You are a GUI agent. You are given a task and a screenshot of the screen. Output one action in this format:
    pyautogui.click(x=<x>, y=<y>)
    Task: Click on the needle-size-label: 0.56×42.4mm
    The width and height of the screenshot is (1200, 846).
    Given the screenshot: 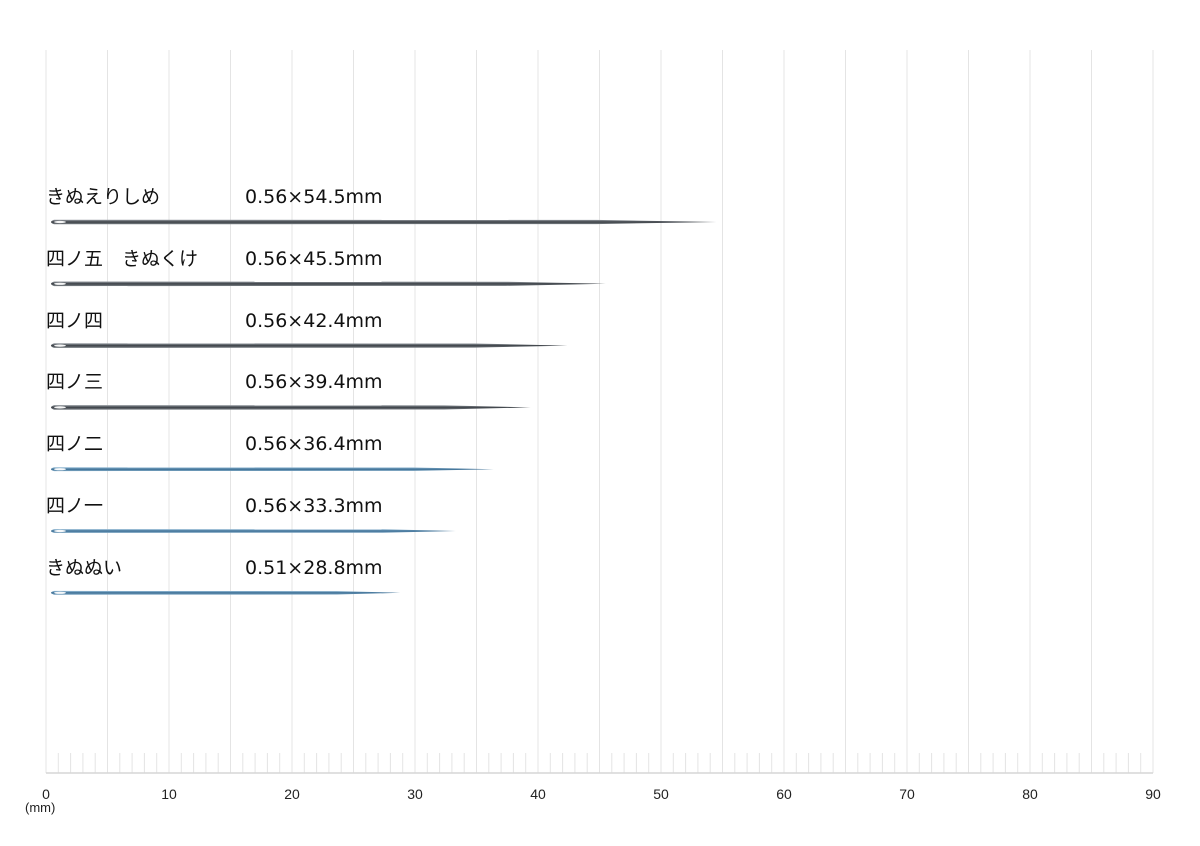 What is the action you would take?
    pyautogui.click(x=314, y=320)
    